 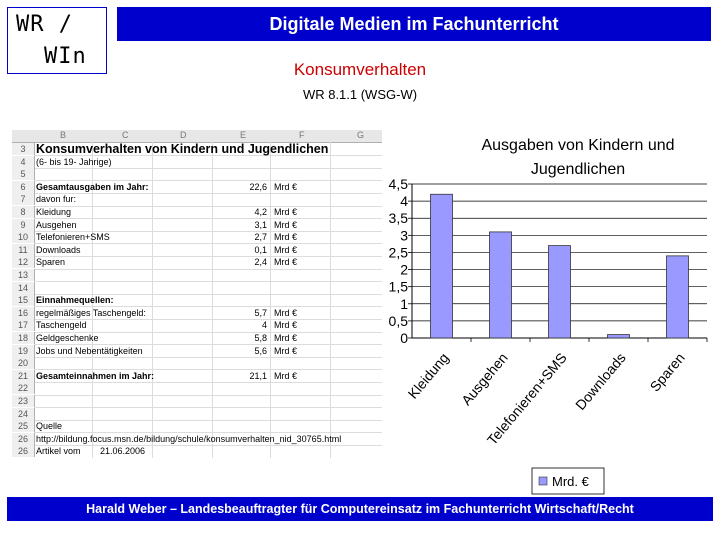 What do you see at coordinates (23, 262) in the screenshot?
I see `row-number: 12` at bounding box center [23, 262].